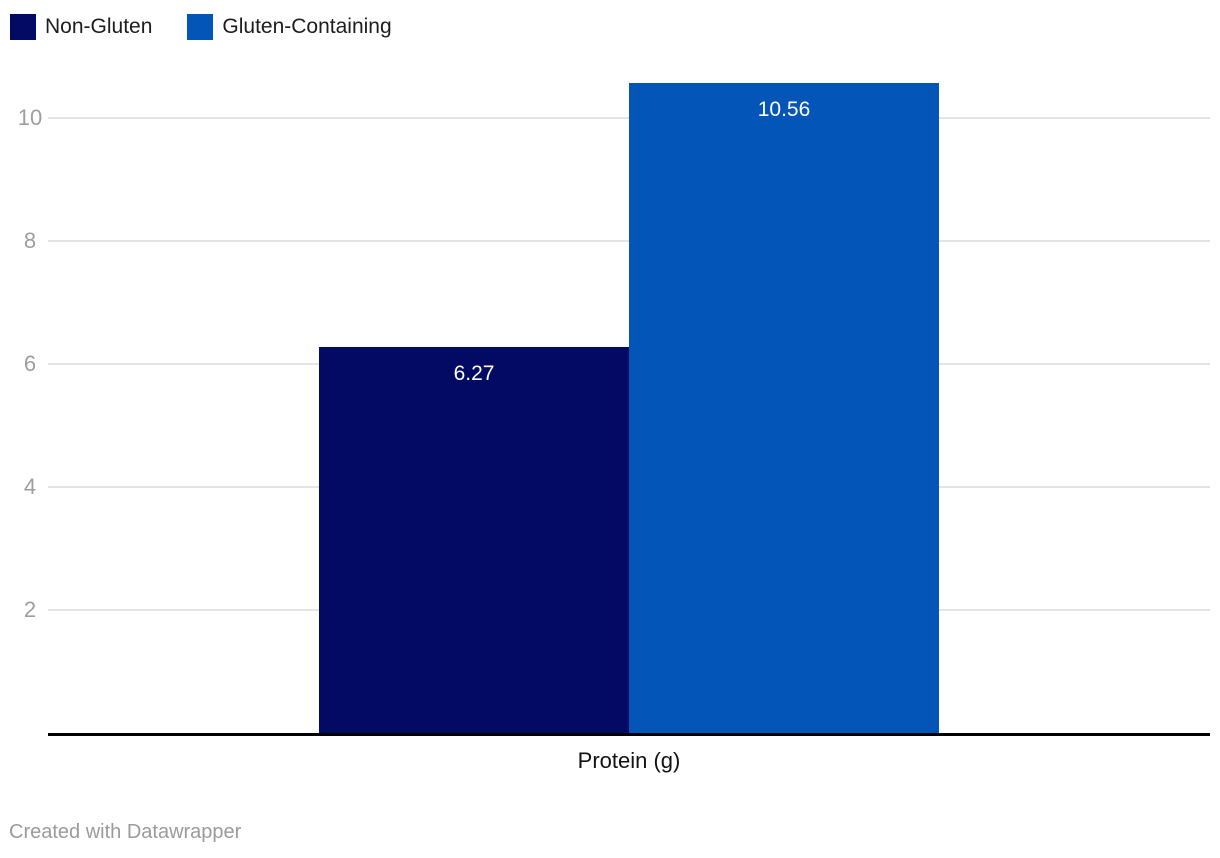  I want to click on legend-label: Non-Gluten, so click(99, 26).